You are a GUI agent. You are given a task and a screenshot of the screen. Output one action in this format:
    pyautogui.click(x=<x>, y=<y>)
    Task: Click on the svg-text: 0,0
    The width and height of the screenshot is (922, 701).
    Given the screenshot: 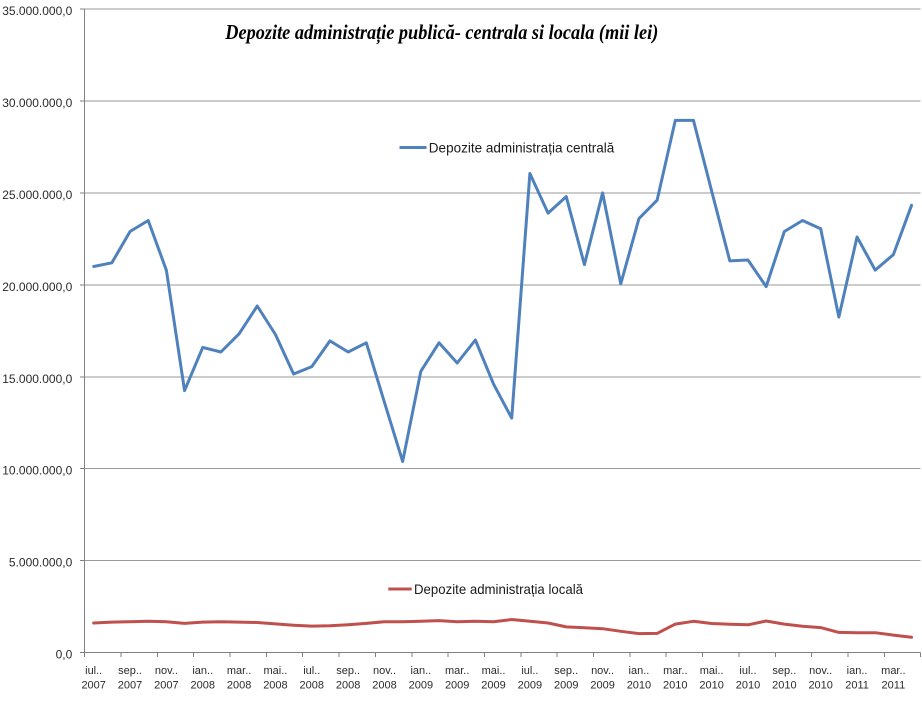 What is the action you would take?
    pyautogui.click(x=64, y=655)
    